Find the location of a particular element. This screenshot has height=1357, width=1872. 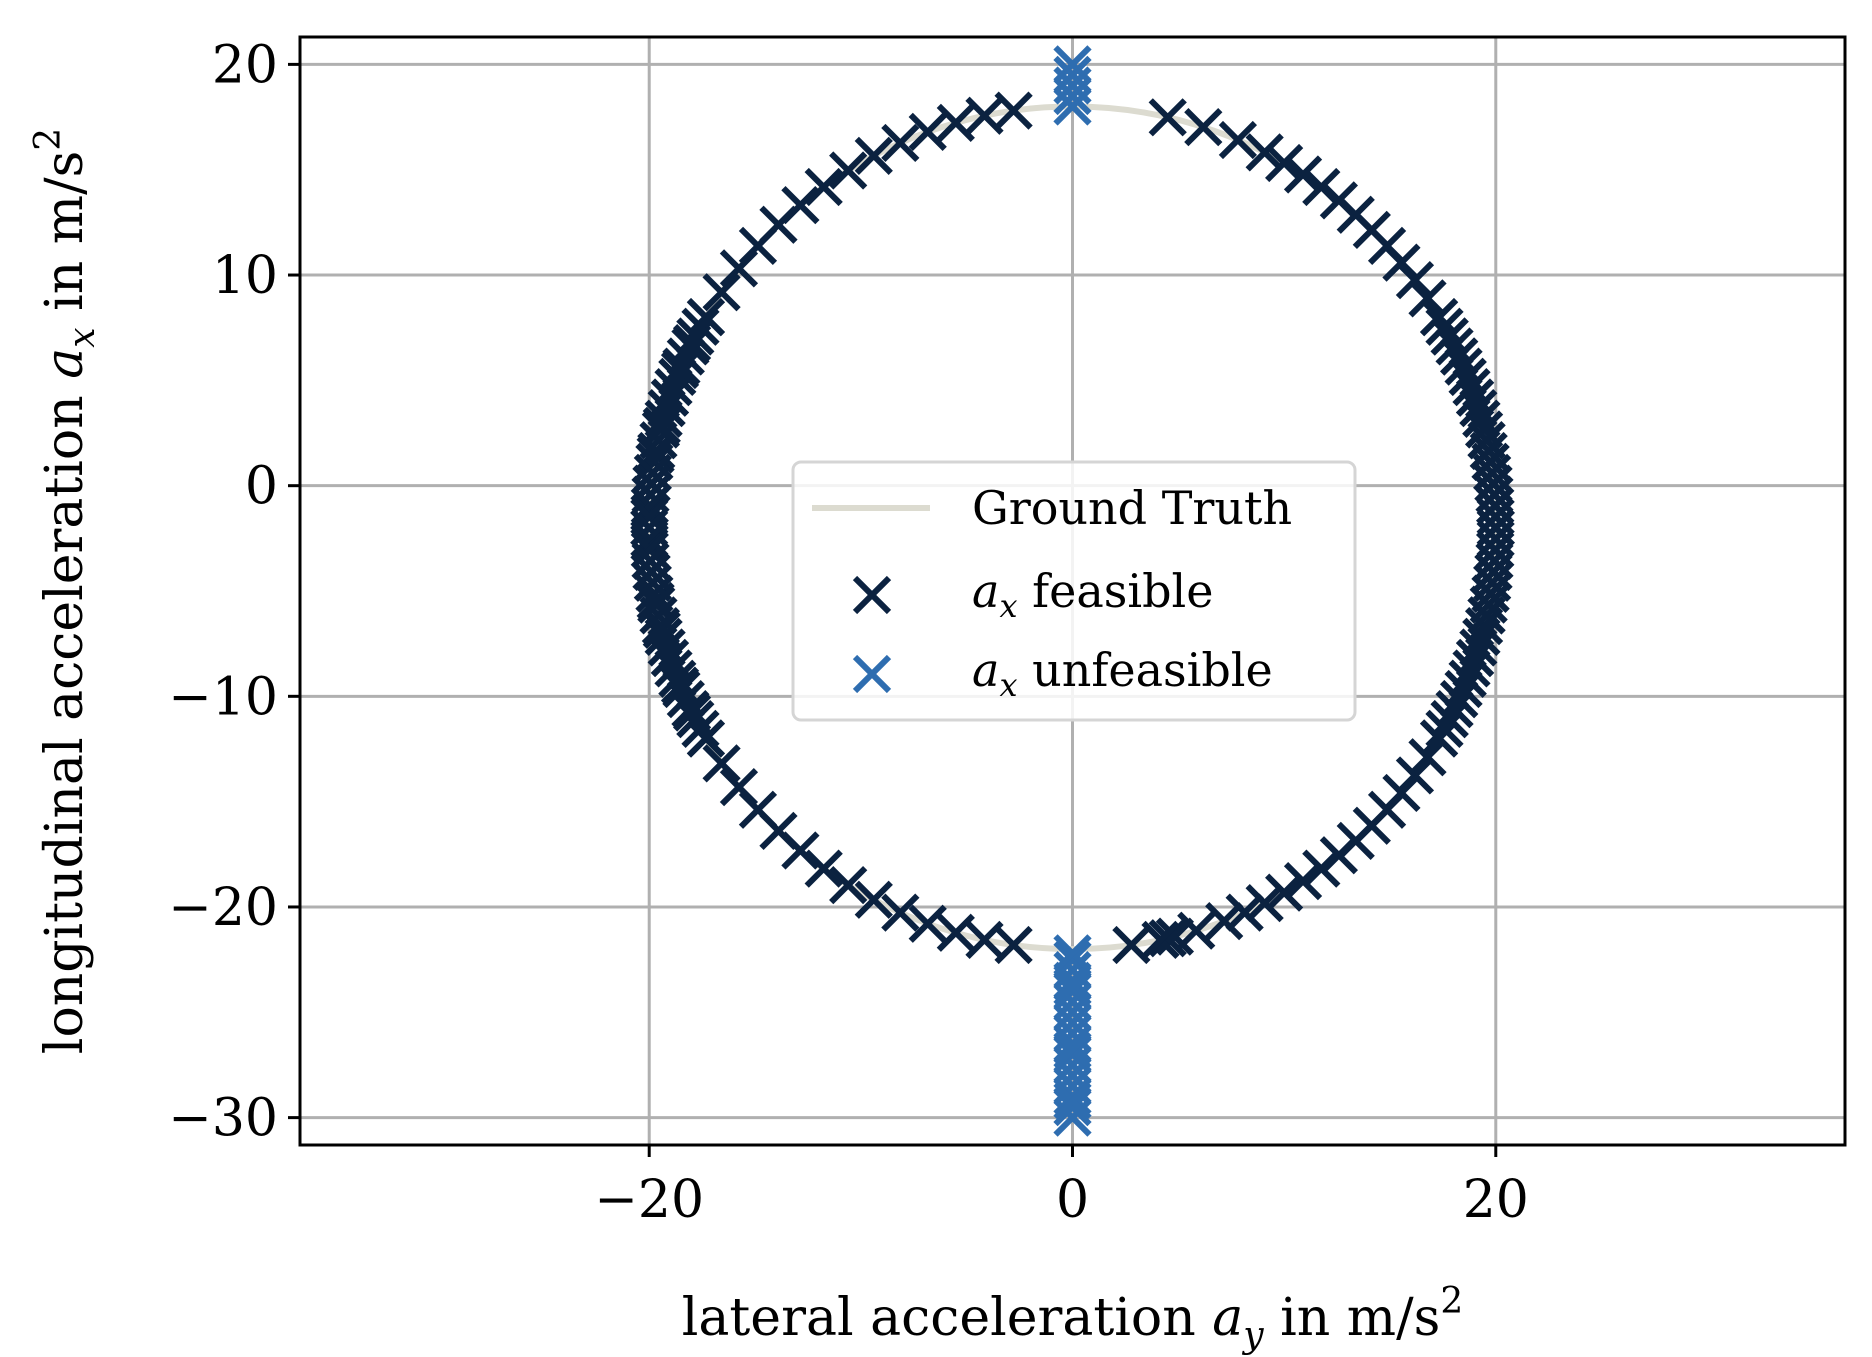

y-axis-label-var: a is located at coordinates (65, 363).